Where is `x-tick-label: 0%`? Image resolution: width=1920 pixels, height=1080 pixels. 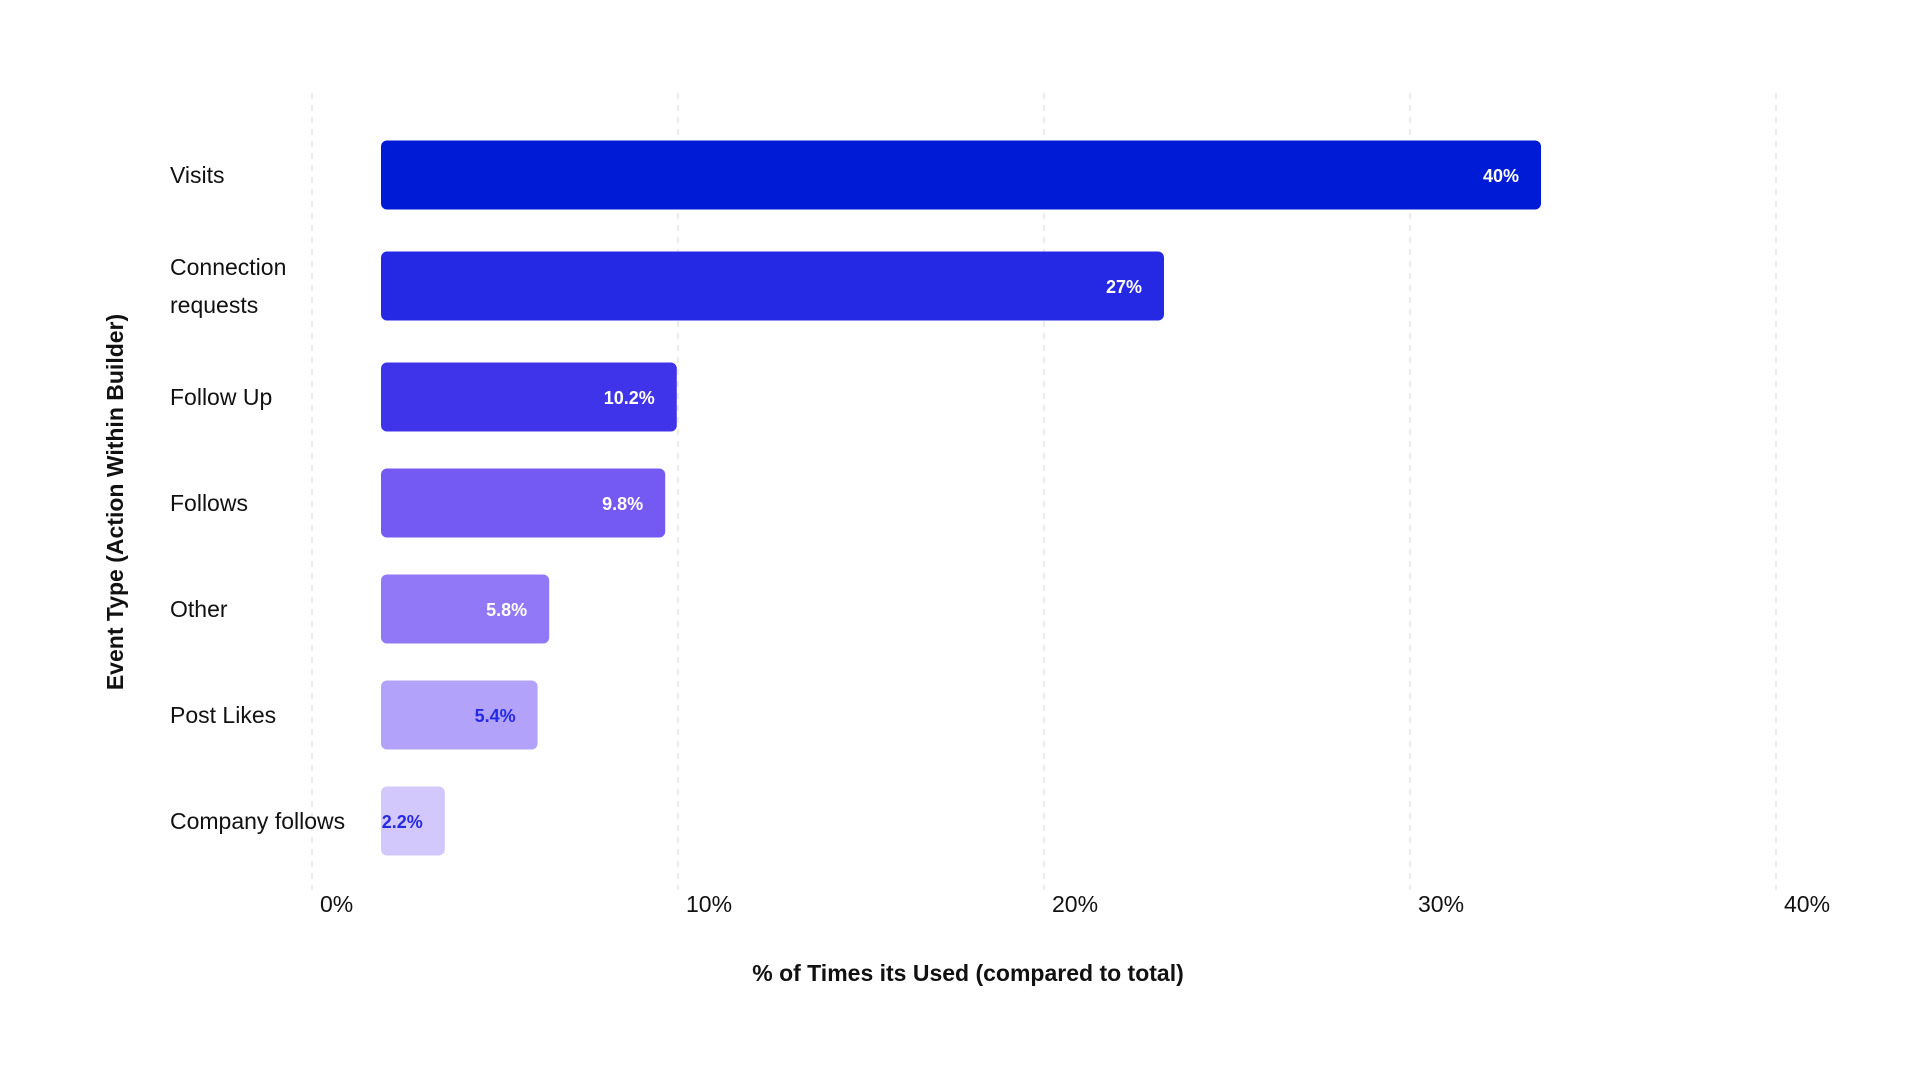
x-tick-label: 0% is located at coordinates (336, 904).